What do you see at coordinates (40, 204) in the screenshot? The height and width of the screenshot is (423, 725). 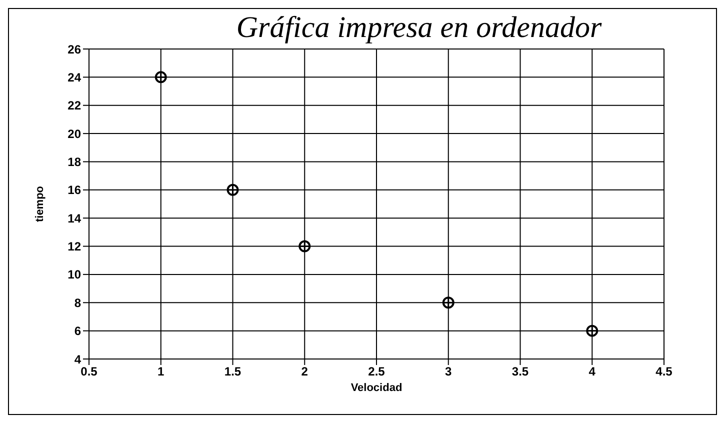 I see `y-axis-title: tiempo` at bounding box center [40, 204].